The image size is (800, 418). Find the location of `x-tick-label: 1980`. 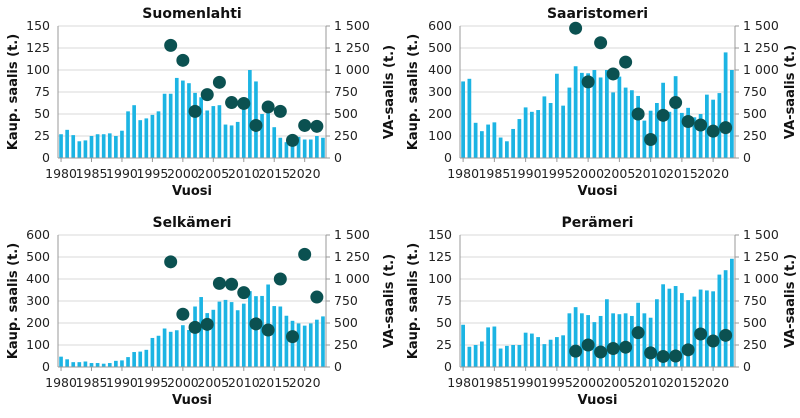

x-tick-label: 1980 is located at coordinates (463, 382).